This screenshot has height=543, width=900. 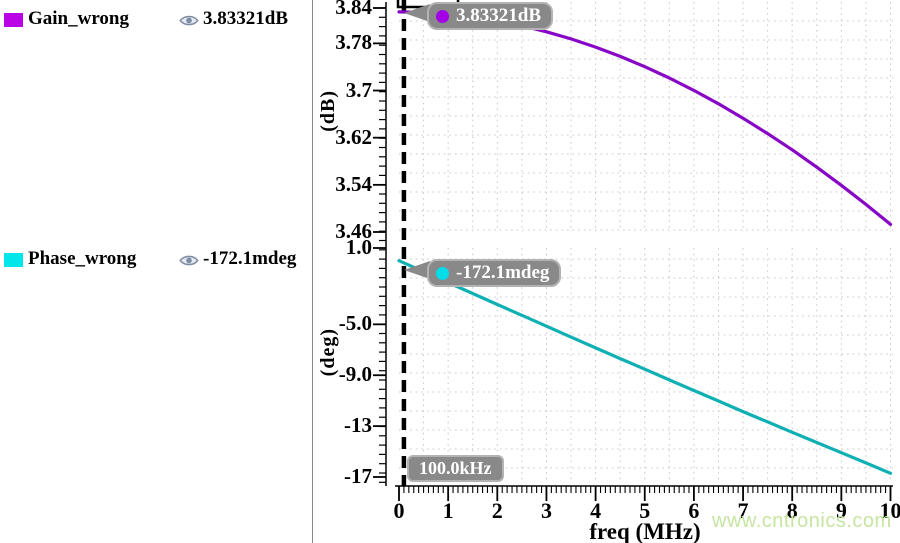 What do you see at coordinates (645, 531) in the screenshot?
I see `freq-axis-label: freq (MHz)` at bounding box center [645, 531].